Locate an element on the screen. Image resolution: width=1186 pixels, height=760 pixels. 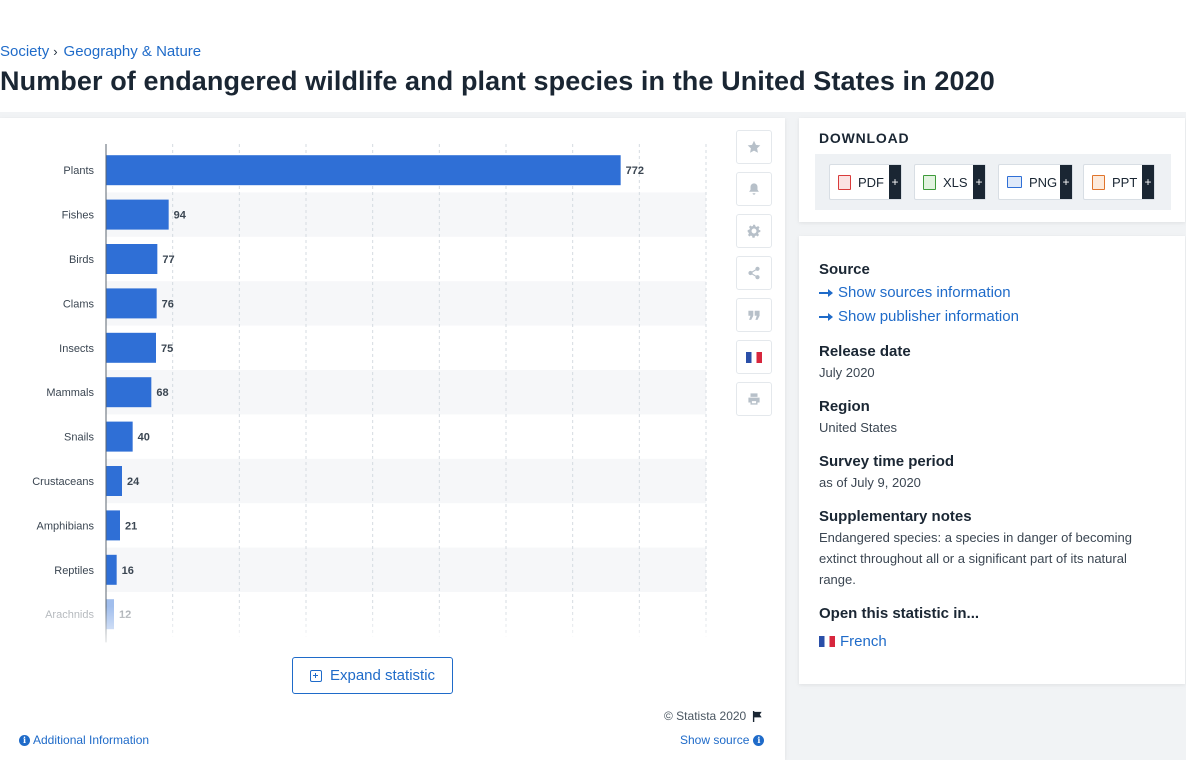
category-label: Mammals is located at coordinates (70, 393).